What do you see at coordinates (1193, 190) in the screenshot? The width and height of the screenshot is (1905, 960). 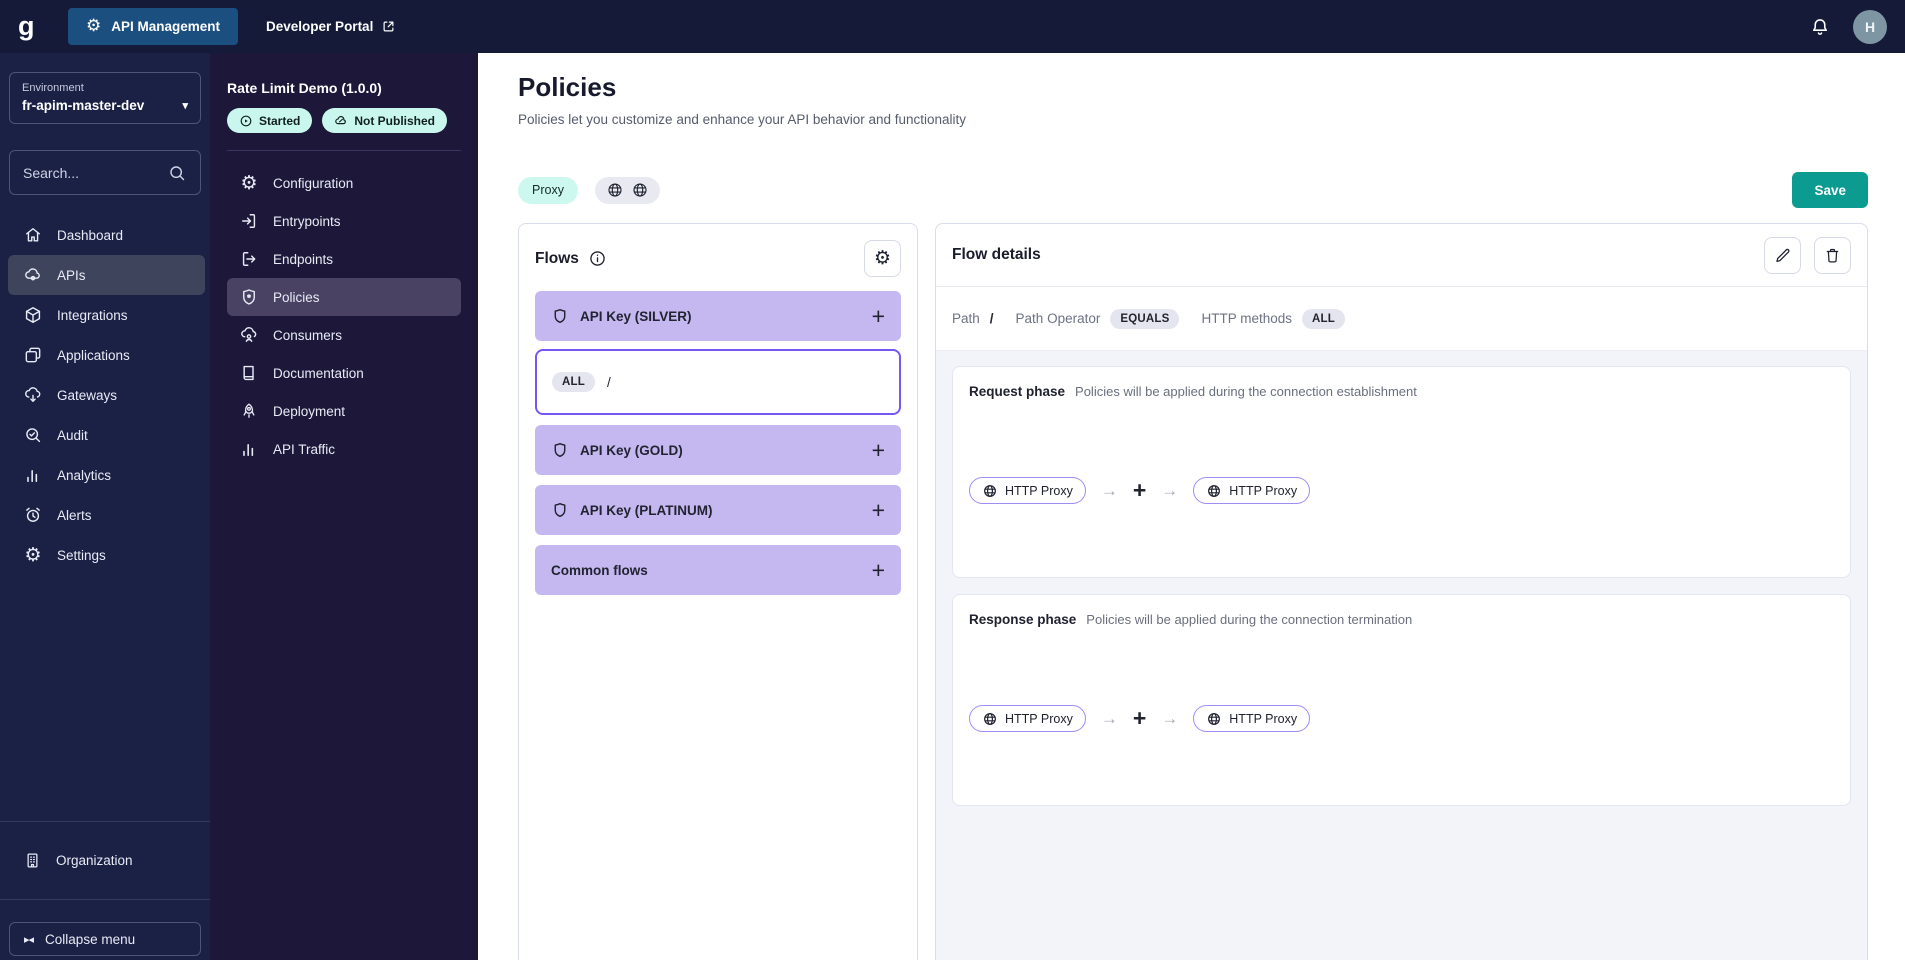 I see `policy-studio-toolbar: Proxy Save` at bounding box center [1193, 190].